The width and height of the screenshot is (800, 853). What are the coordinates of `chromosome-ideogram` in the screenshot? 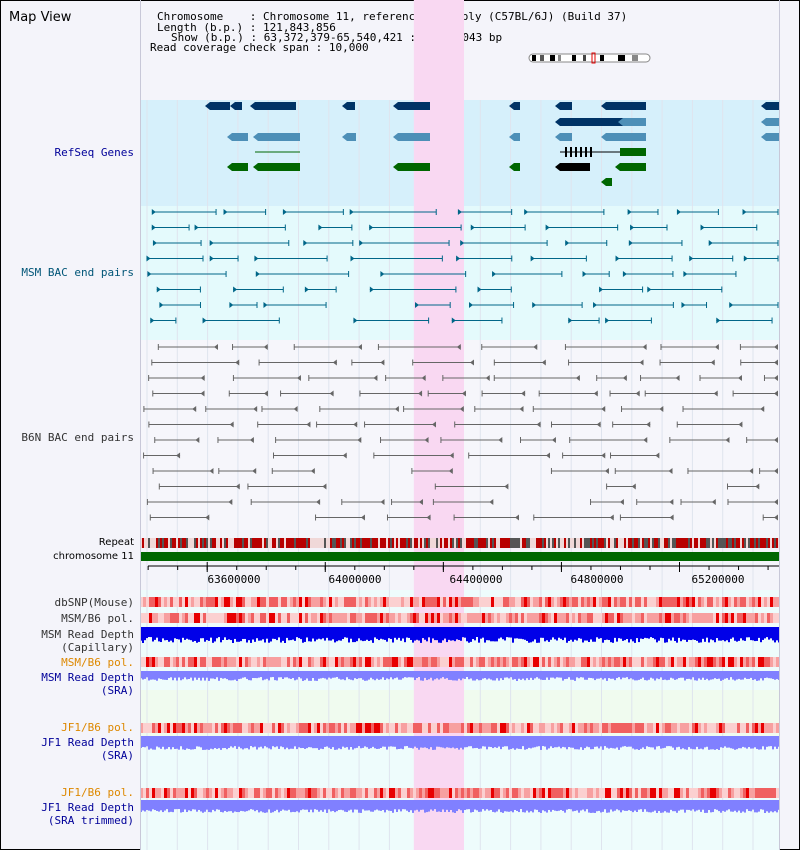 It's located at (590, 58).